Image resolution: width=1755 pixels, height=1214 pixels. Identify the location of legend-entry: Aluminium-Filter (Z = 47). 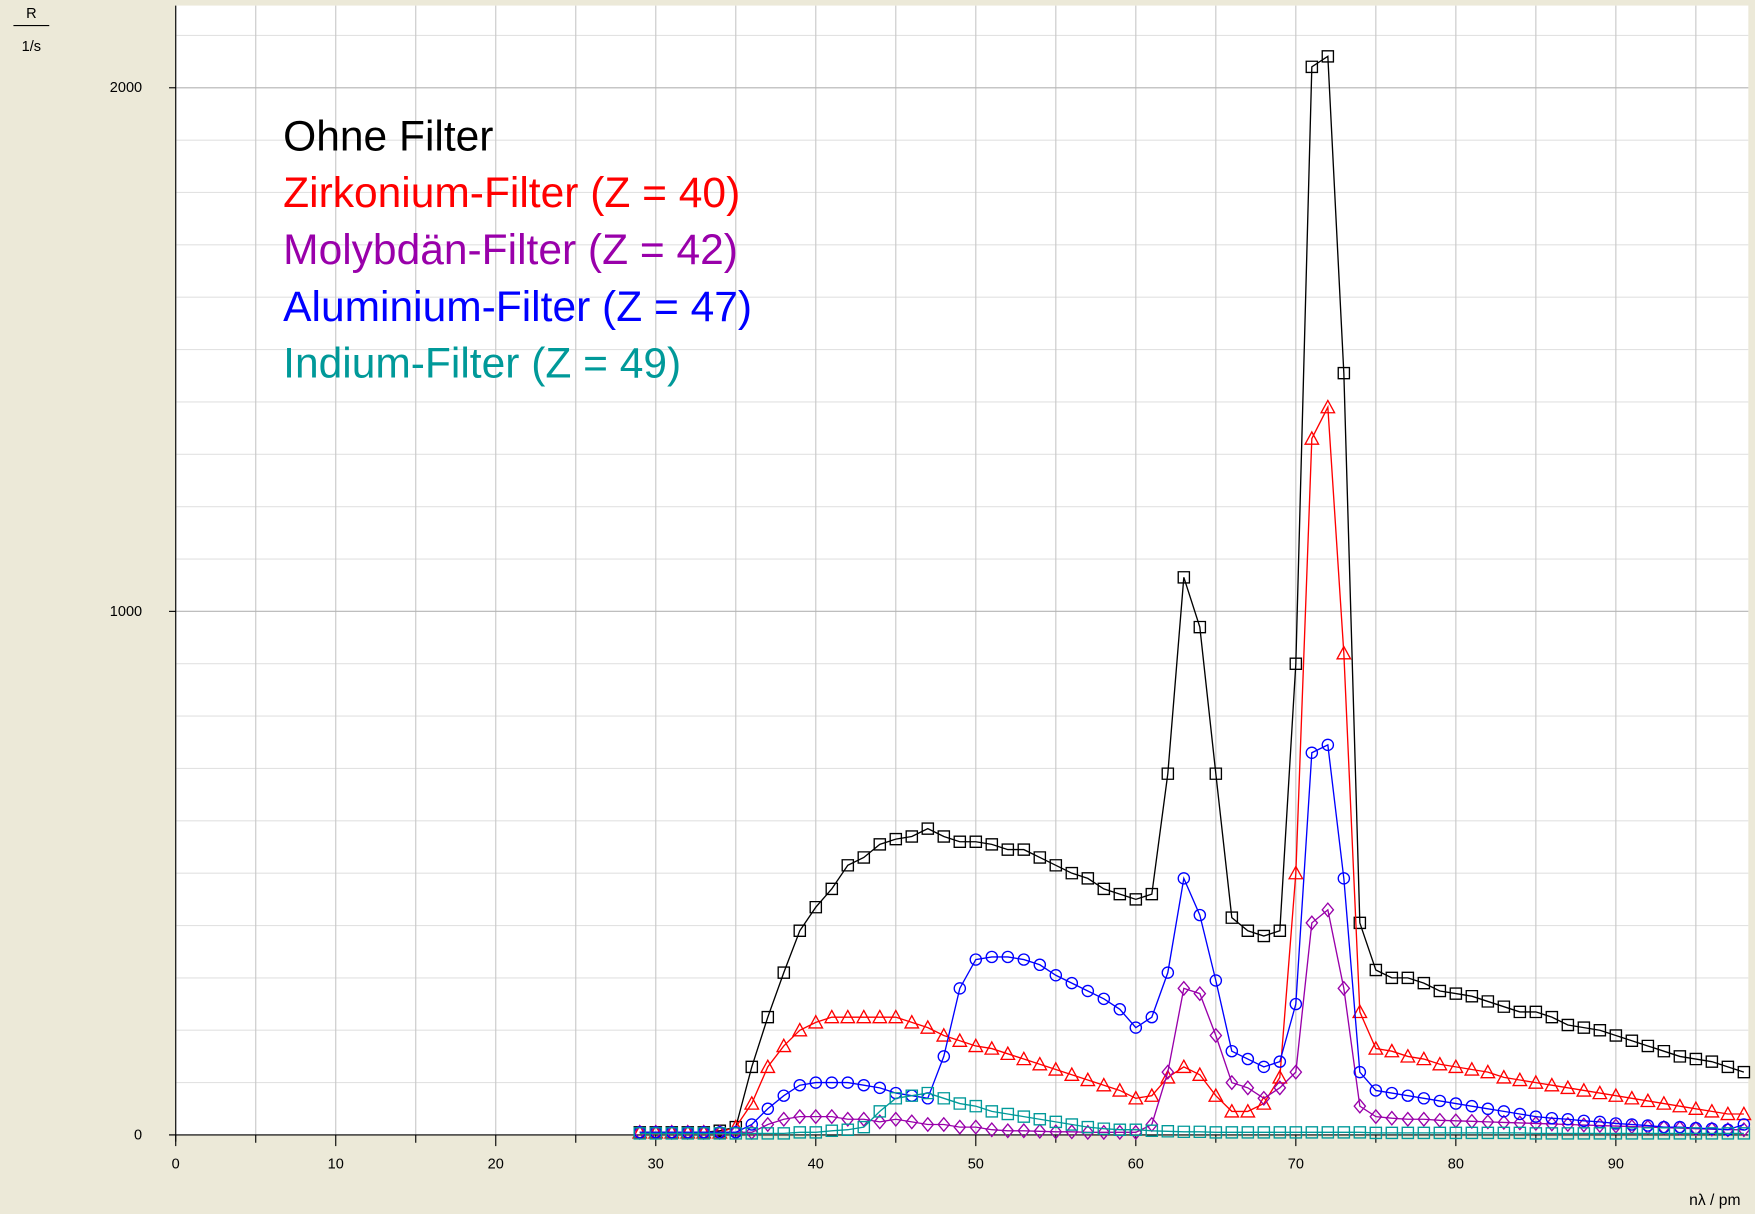
(517, 306).